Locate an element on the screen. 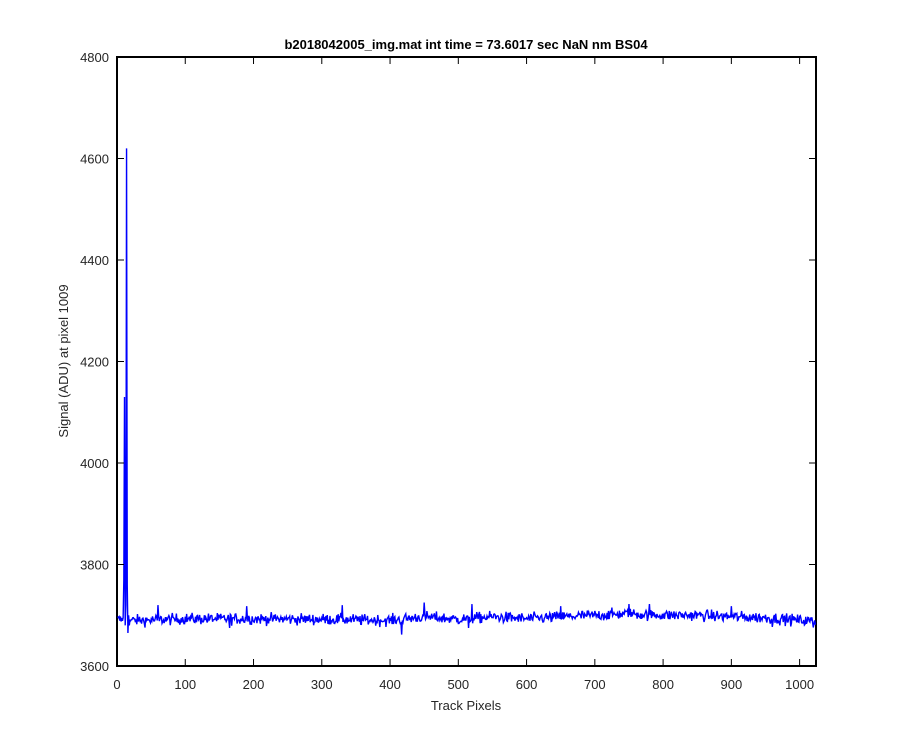 The height and width of the screenshot is (755, 900). y-tick-label: 4400 is located at coordinates (94, 260).